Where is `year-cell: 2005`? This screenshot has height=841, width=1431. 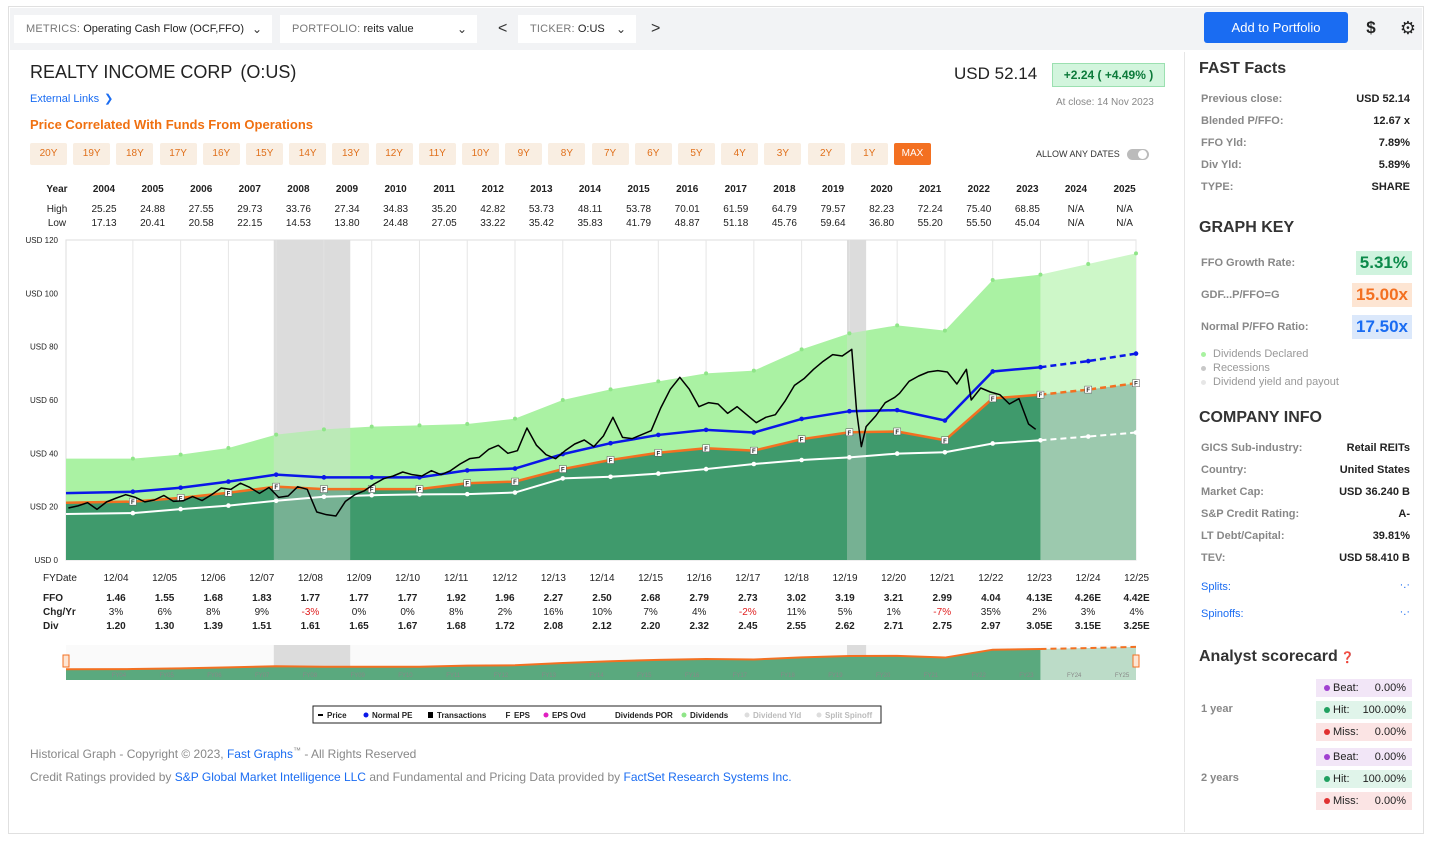
year-cell: 2005 is located at coordinates (152, 189).